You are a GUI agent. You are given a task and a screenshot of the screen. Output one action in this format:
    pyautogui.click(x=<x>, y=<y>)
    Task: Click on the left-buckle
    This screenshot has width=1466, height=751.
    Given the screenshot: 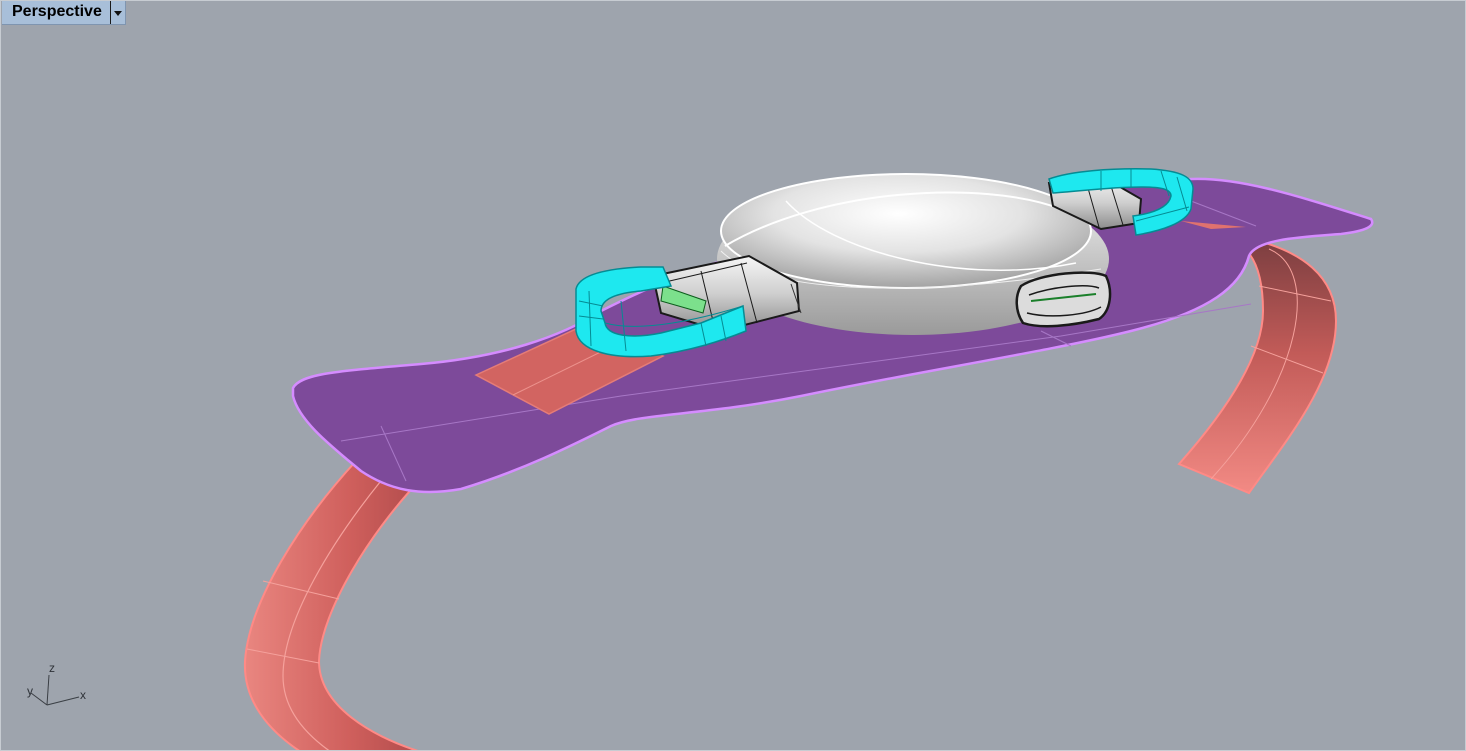 What is the action you would take?
    pyautogui.click(x=661, y=312)
    